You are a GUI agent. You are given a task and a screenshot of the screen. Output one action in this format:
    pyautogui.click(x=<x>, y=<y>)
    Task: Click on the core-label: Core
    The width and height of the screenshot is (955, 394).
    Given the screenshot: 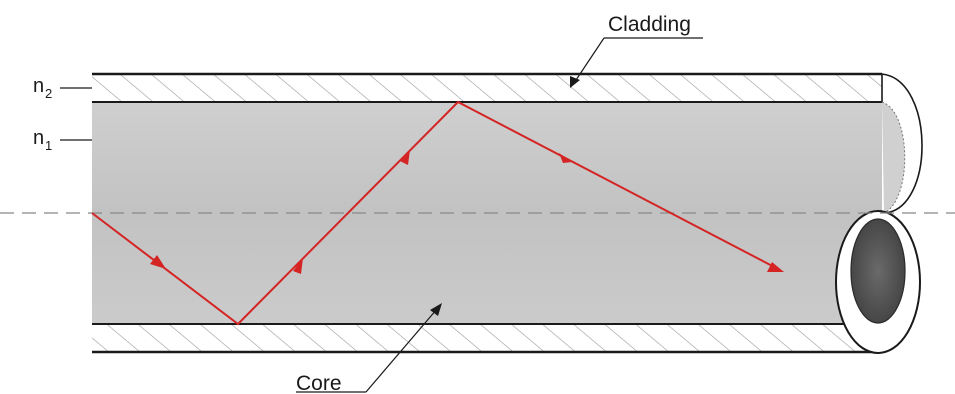 What is the action you would take?
    pyautogui.click(x=319, y=383)
    